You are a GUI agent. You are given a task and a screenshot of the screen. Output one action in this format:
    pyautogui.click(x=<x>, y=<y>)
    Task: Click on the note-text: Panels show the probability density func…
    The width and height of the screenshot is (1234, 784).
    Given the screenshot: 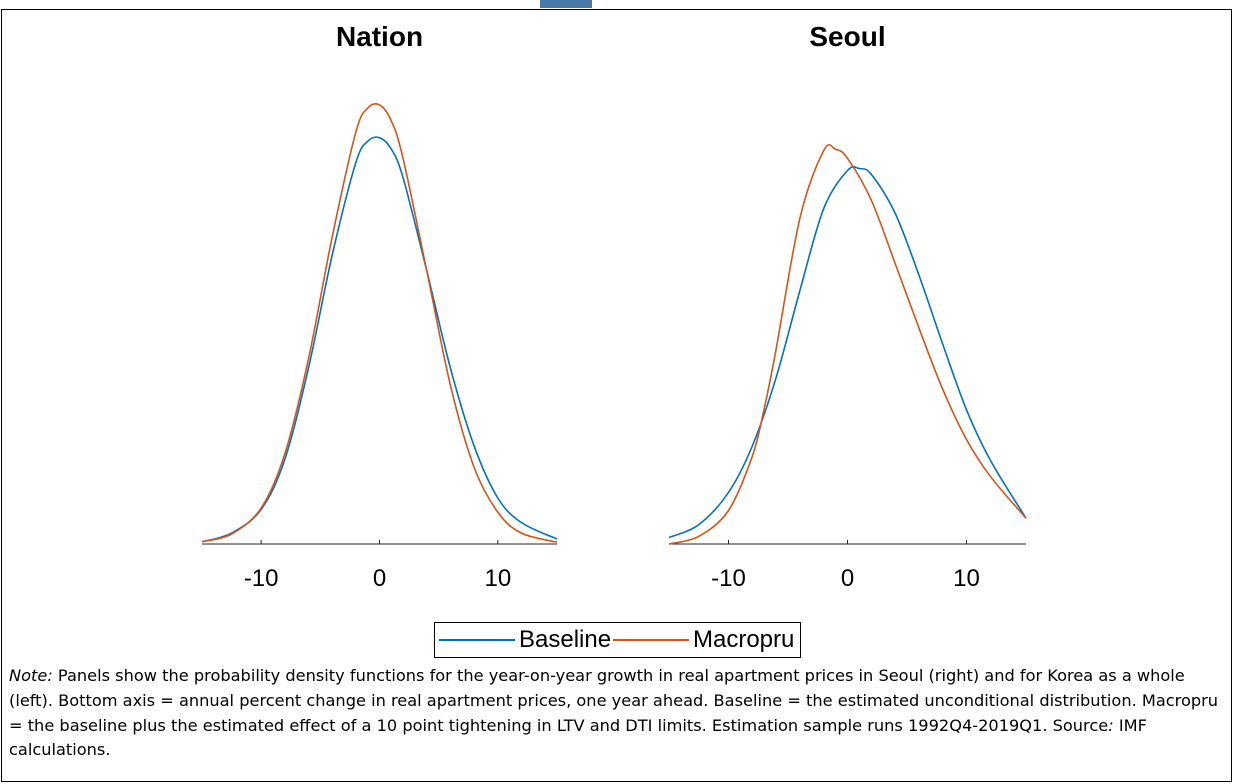 What is the action you would take?
    pyautogui.click(x=614, y=700)
    